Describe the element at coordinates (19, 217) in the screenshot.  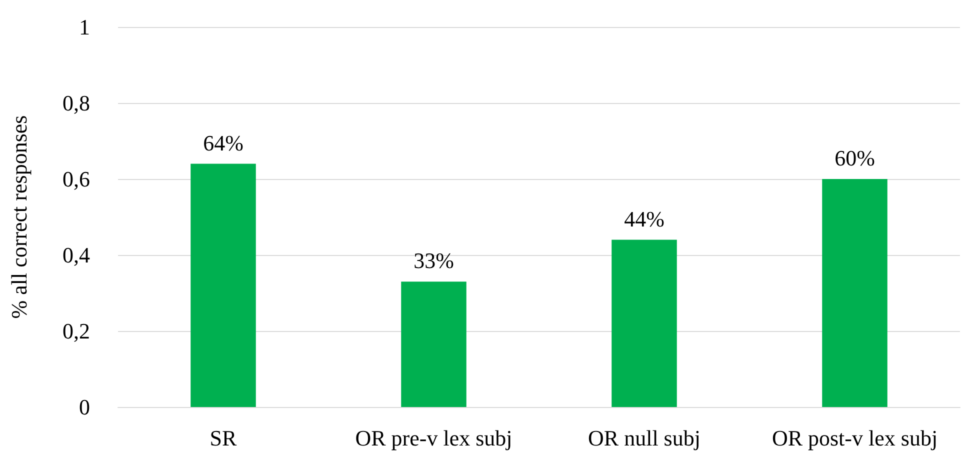
I see `y-axis-title: % all correct responses` at that location.